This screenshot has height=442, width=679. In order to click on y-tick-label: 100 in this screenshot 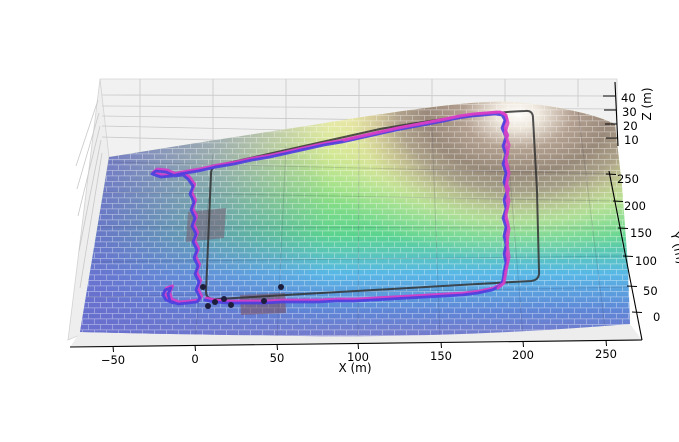, I will do `click(646, 261)`.